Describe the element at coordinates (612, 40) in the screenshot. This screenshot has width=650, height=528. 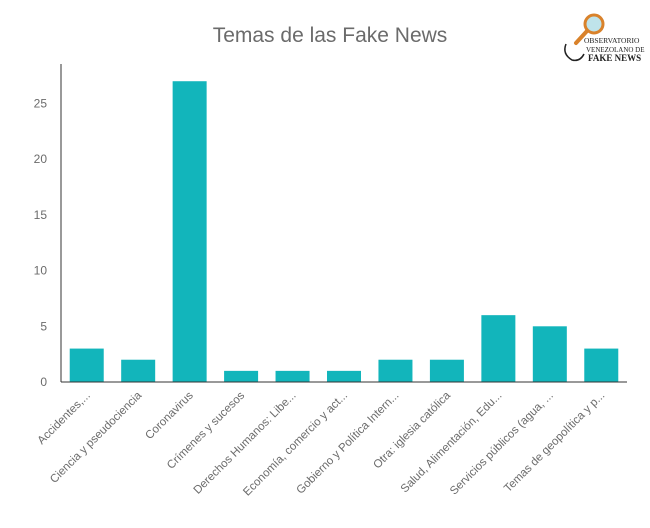
I see `logo-line-1: OBSERVATORIO` at that location.